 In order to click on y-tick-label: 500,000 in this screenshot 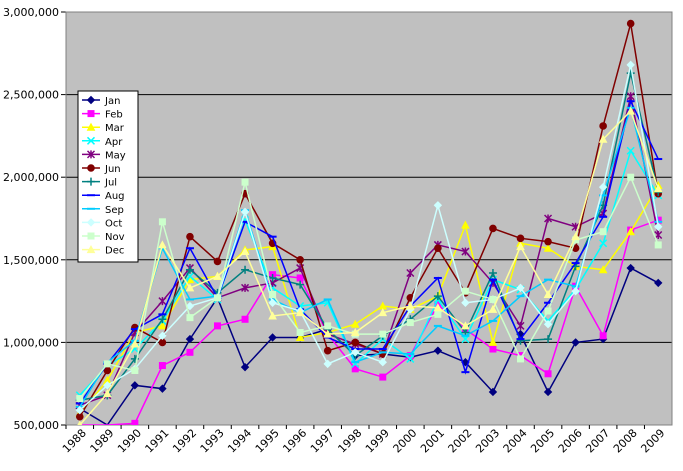, I will do `click(37, 425)`.